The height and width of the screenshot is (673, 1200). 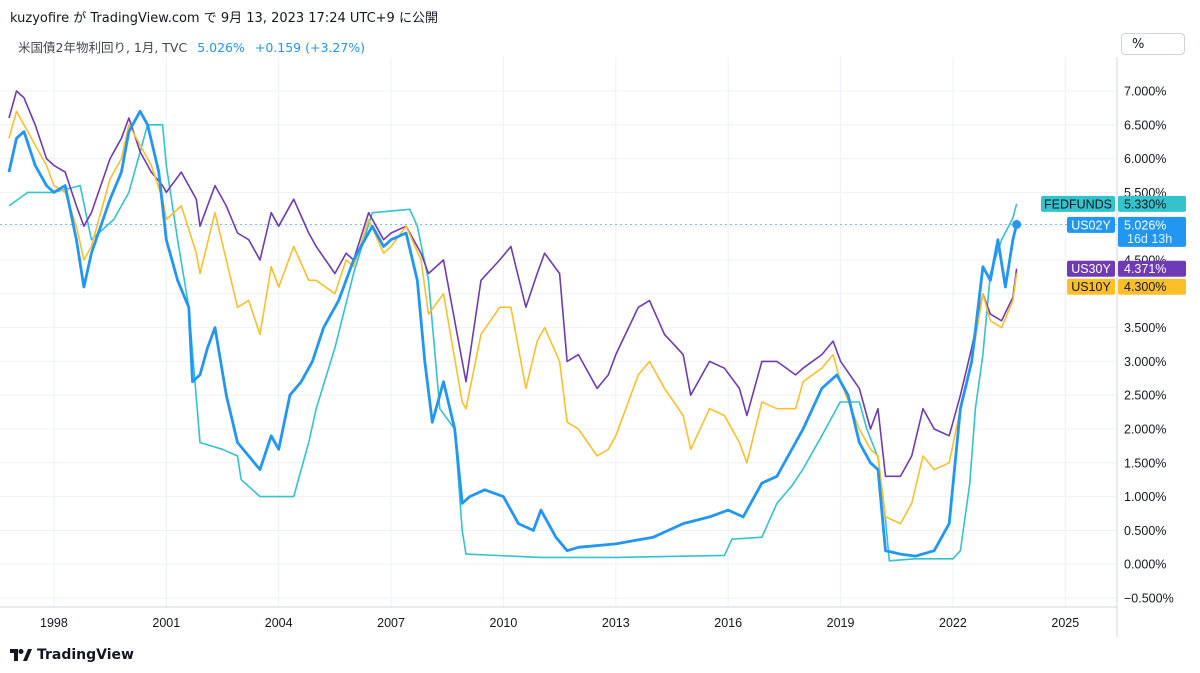 What do you see at coordinates (85, 655) in the screenshot?
I see `brand-name: TradingView` at bounding box center [85, 655].